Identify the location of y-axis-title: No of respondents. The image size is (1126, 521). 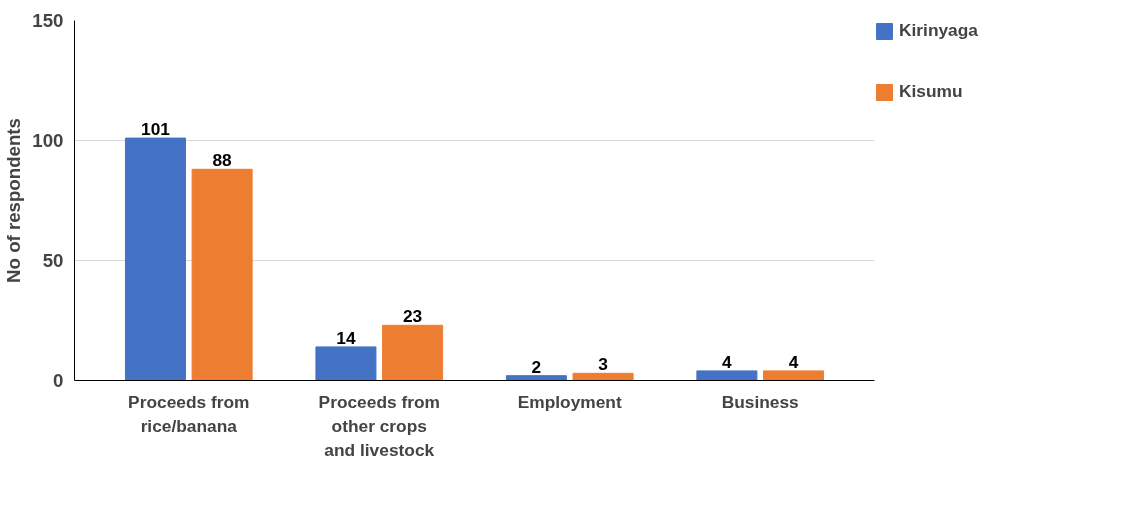
(14, 200).